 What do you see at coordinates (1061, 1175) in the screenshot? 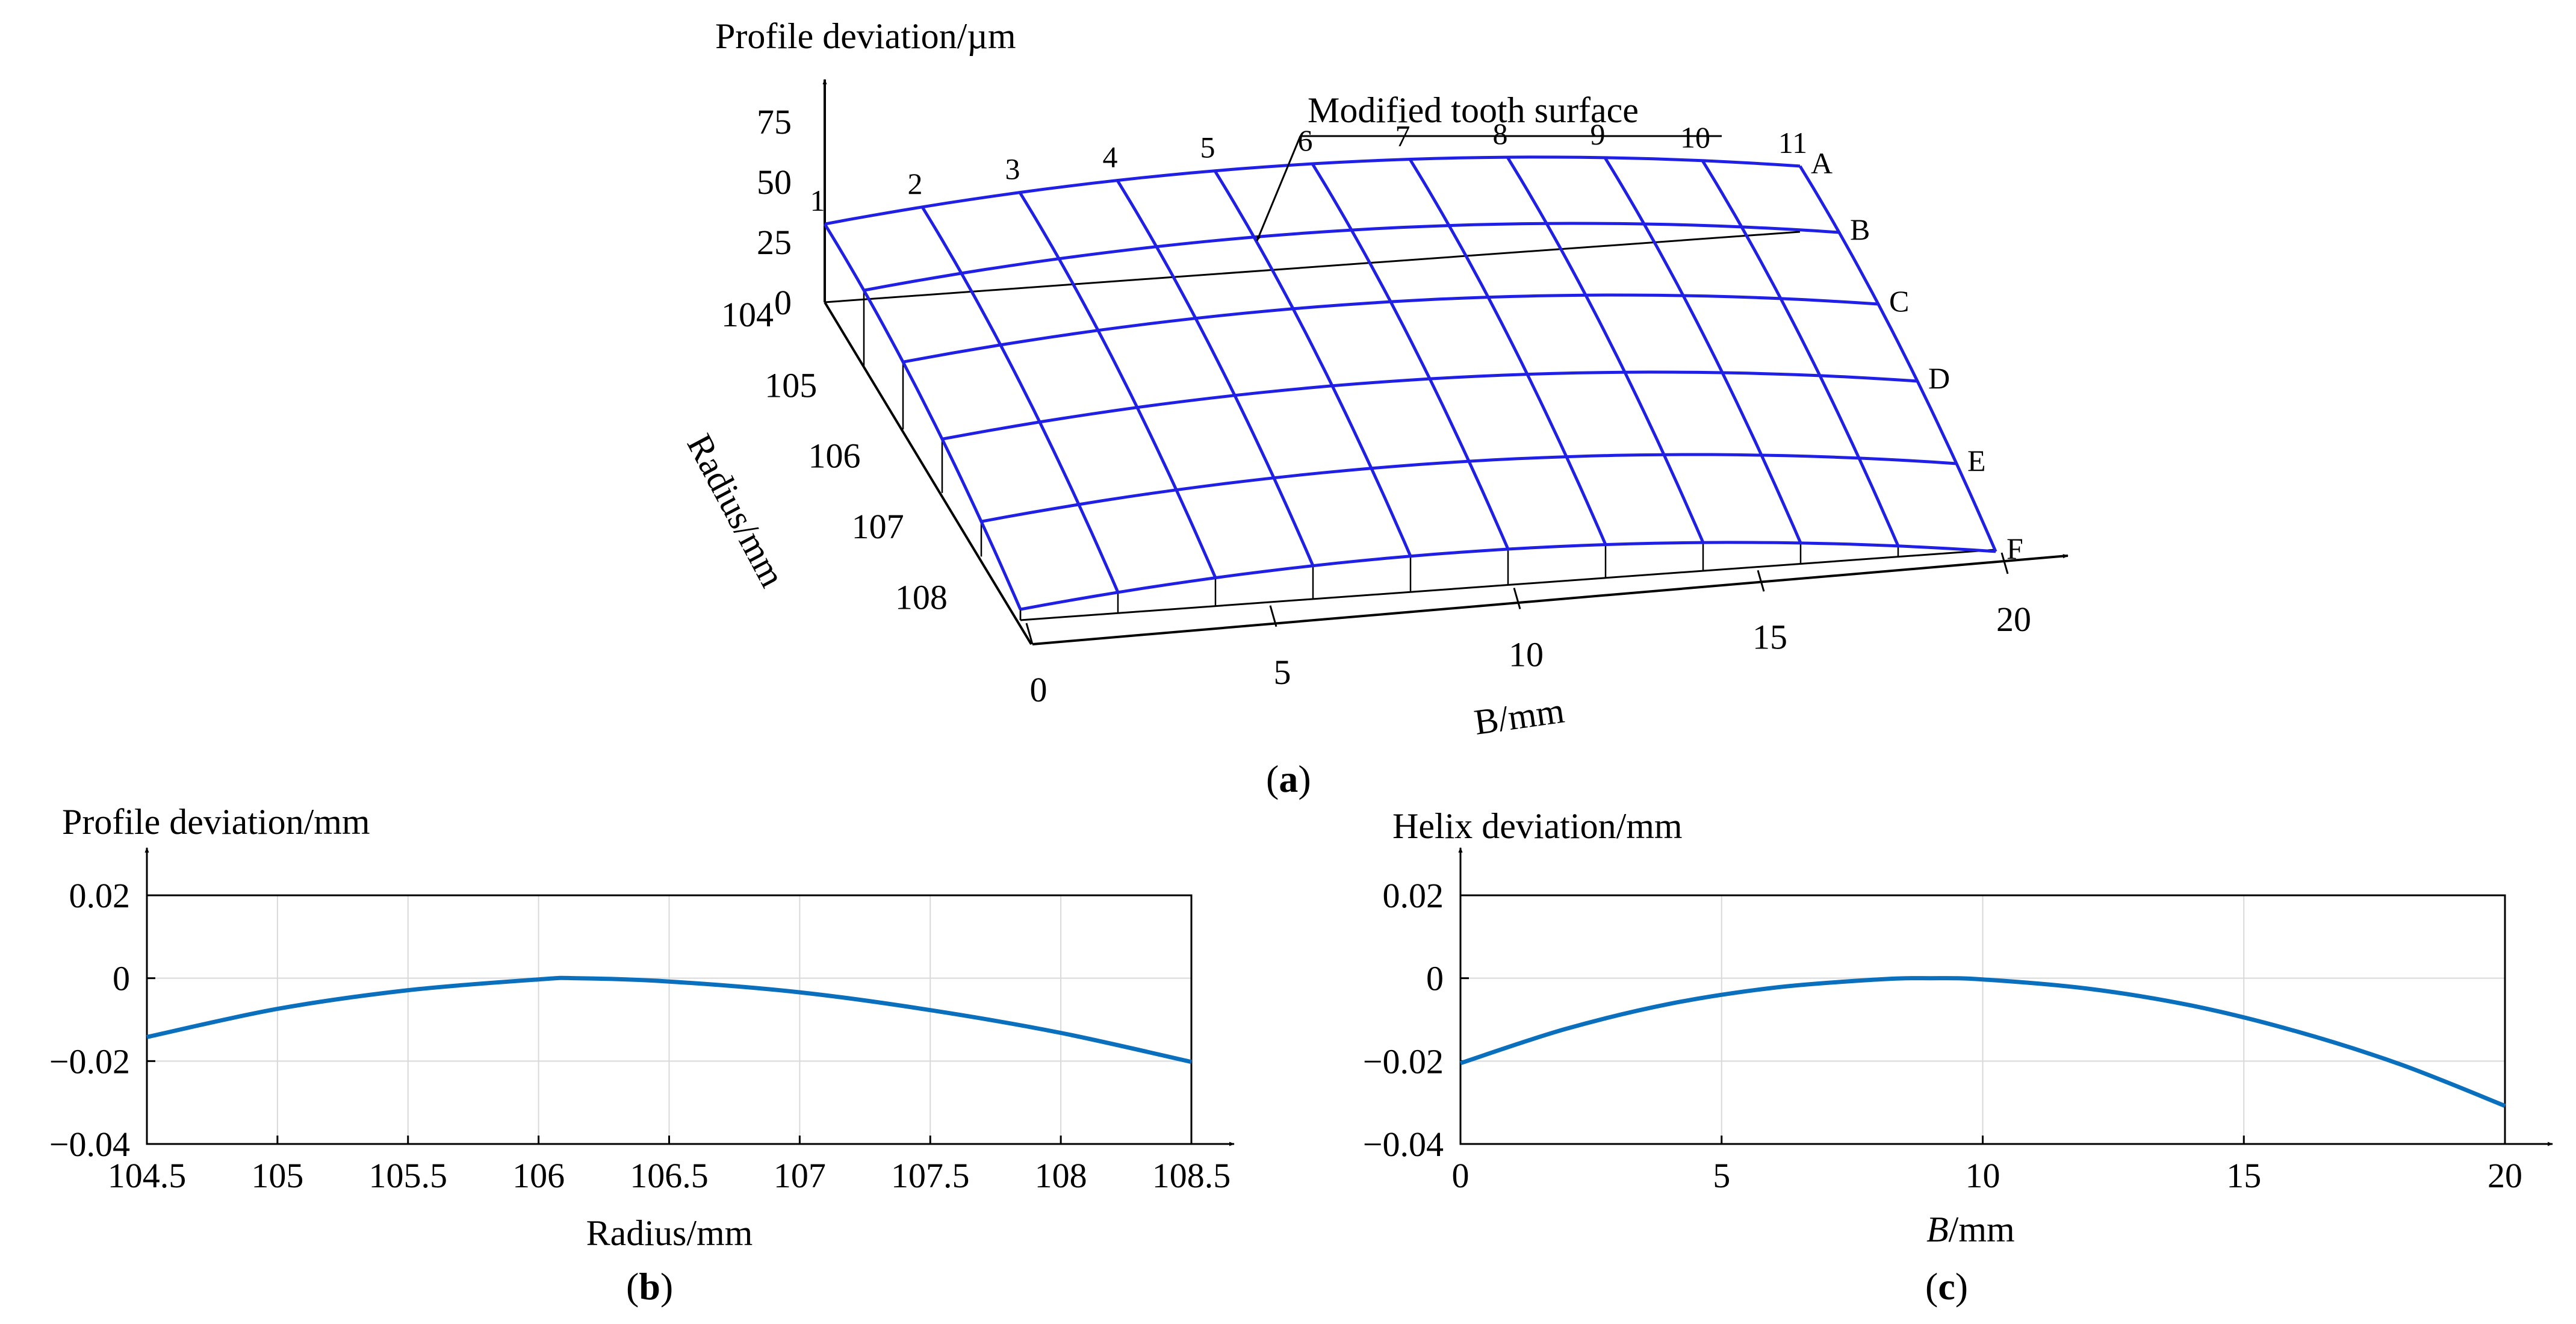
I see `profile-x-tick-label: 108` at bounding box center [1061, 1175].